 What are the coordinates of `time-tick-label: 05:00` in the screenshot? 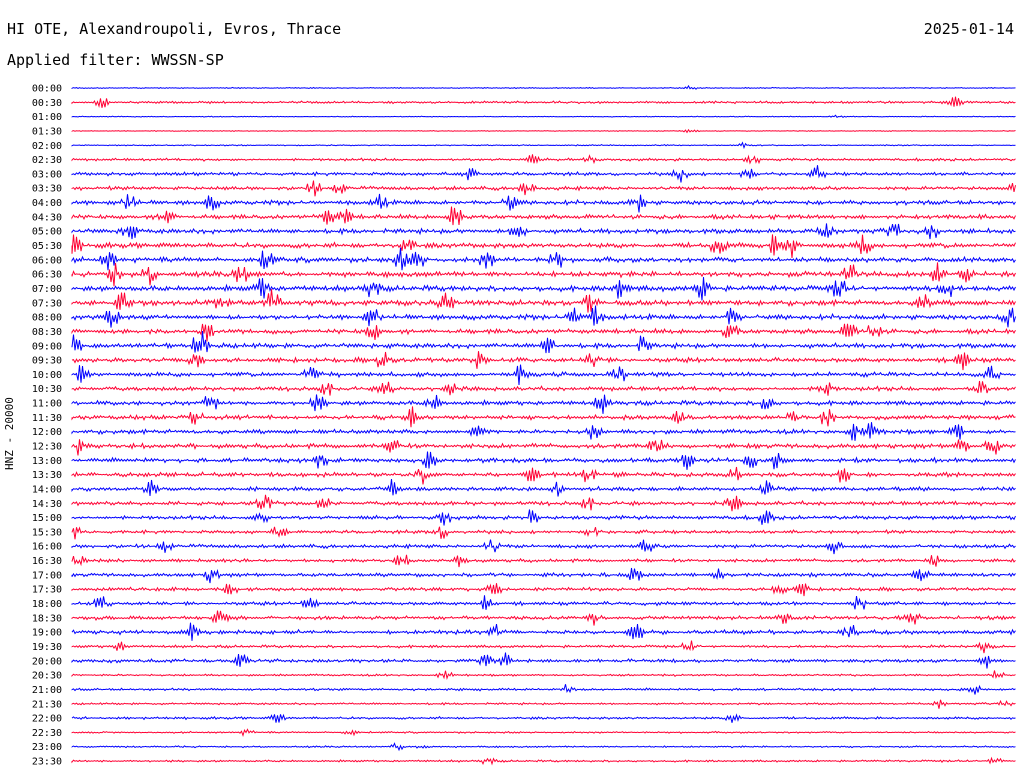 It's located at (47, 232).